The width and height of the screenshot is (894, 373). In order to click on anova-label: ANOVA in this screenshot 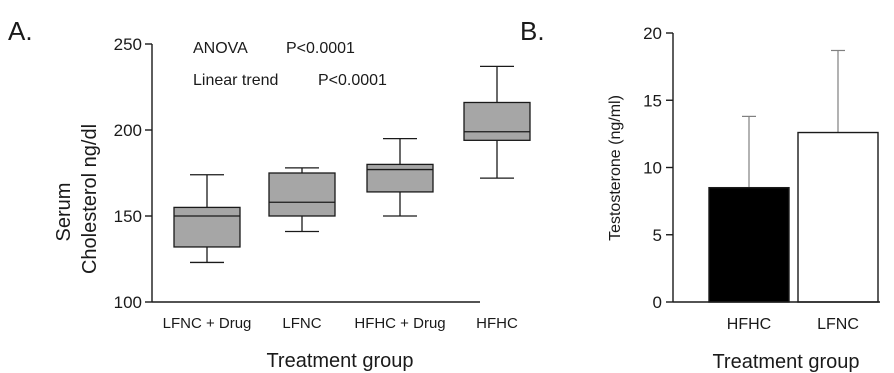, I will do `click(220, 48)`.